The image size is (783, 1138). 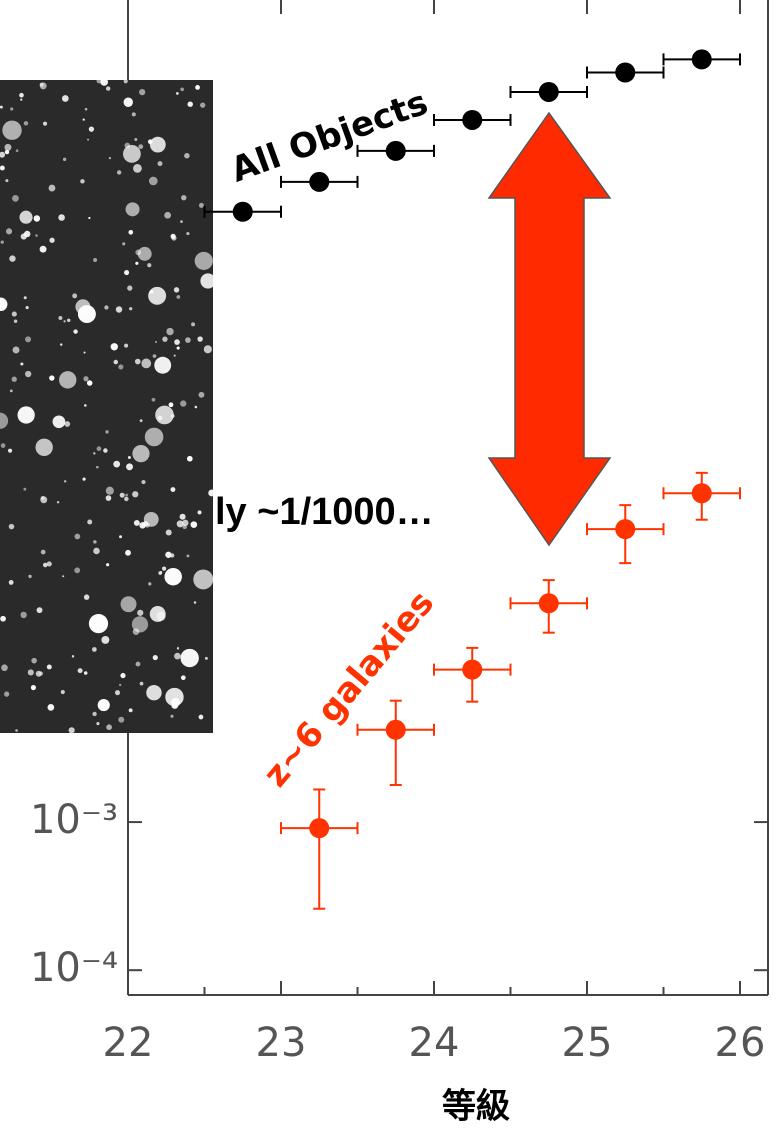 What do you see at coordinates (434, 1043) in the screenshot?
I see `x-tick-label: 24` at bounding box center [434, 1043].